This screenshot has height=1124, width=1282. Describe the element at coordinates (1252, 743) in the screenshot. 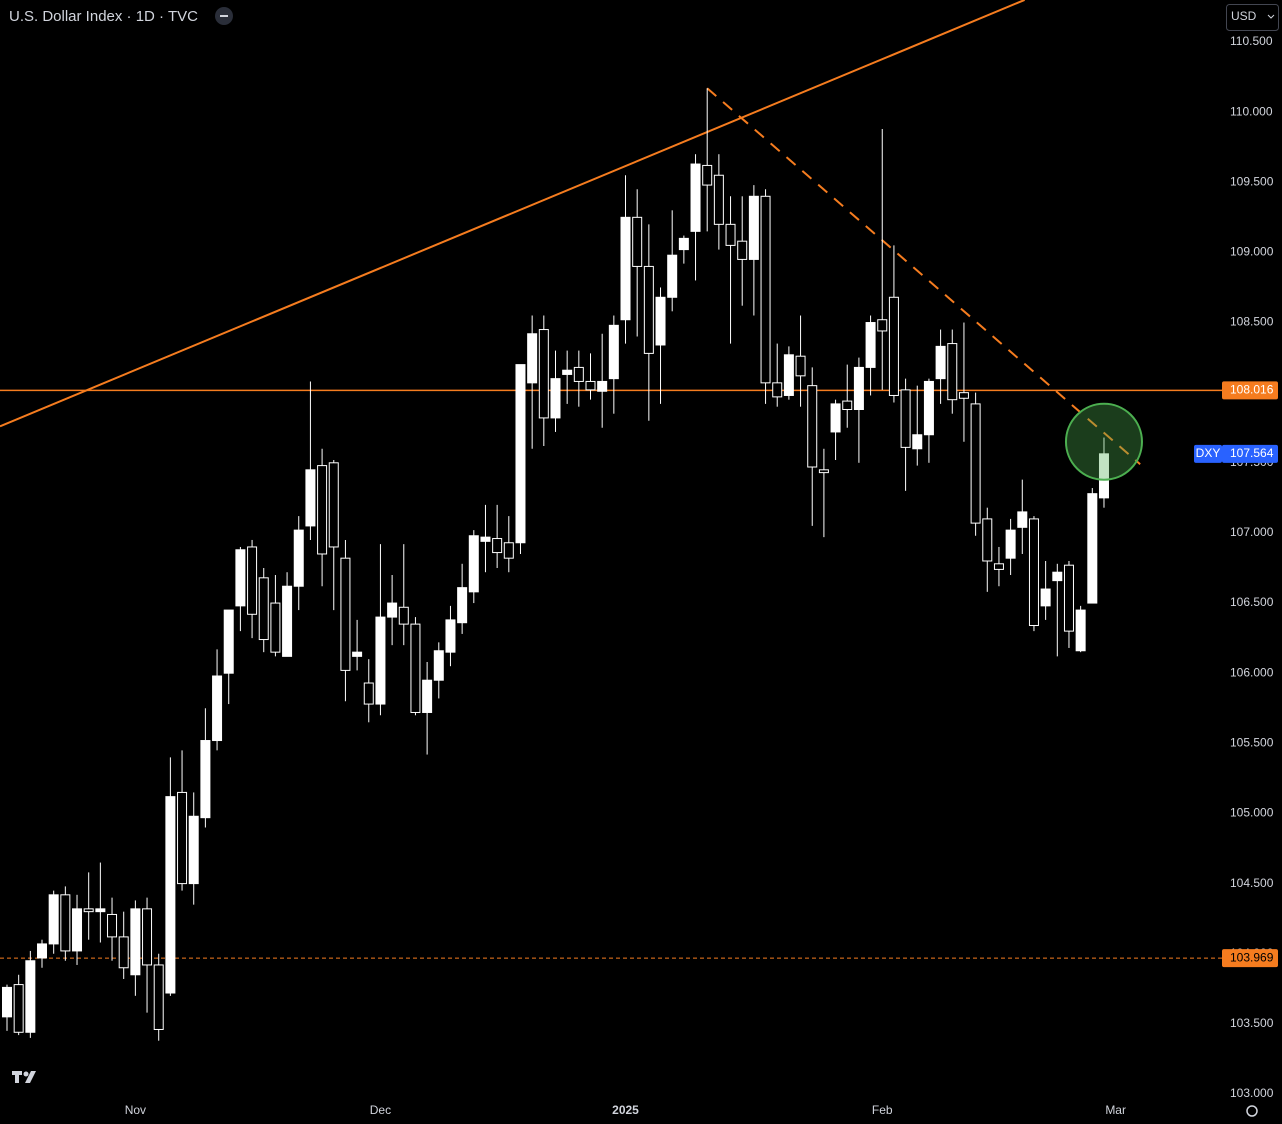

I see `y-tick-label: 105.500` at that location.